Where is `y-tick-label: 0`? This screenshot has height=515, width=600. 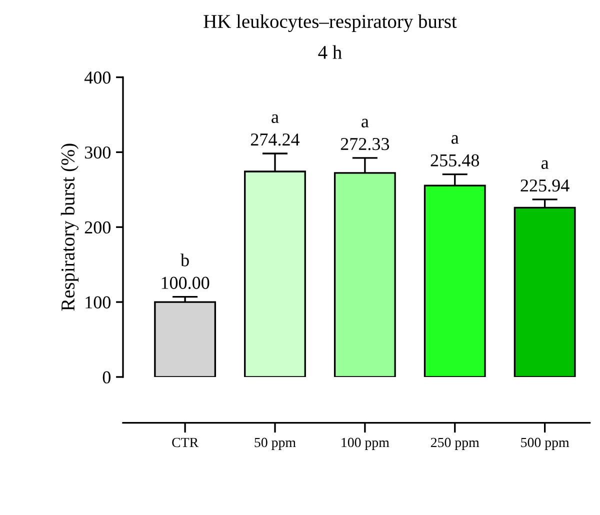 y-tick-label: 0 is located at coordinates (106, 377).